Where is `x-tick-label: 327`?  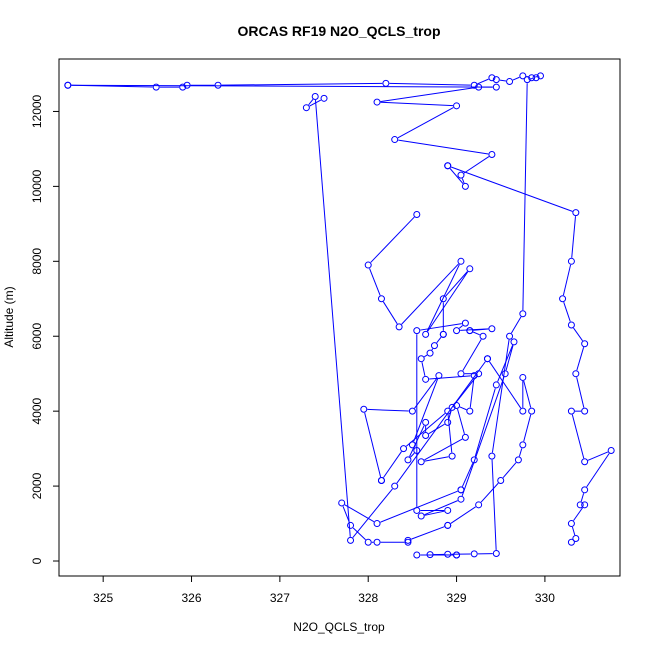 x-tick-label: 327 is located at coordinates (280, 598).